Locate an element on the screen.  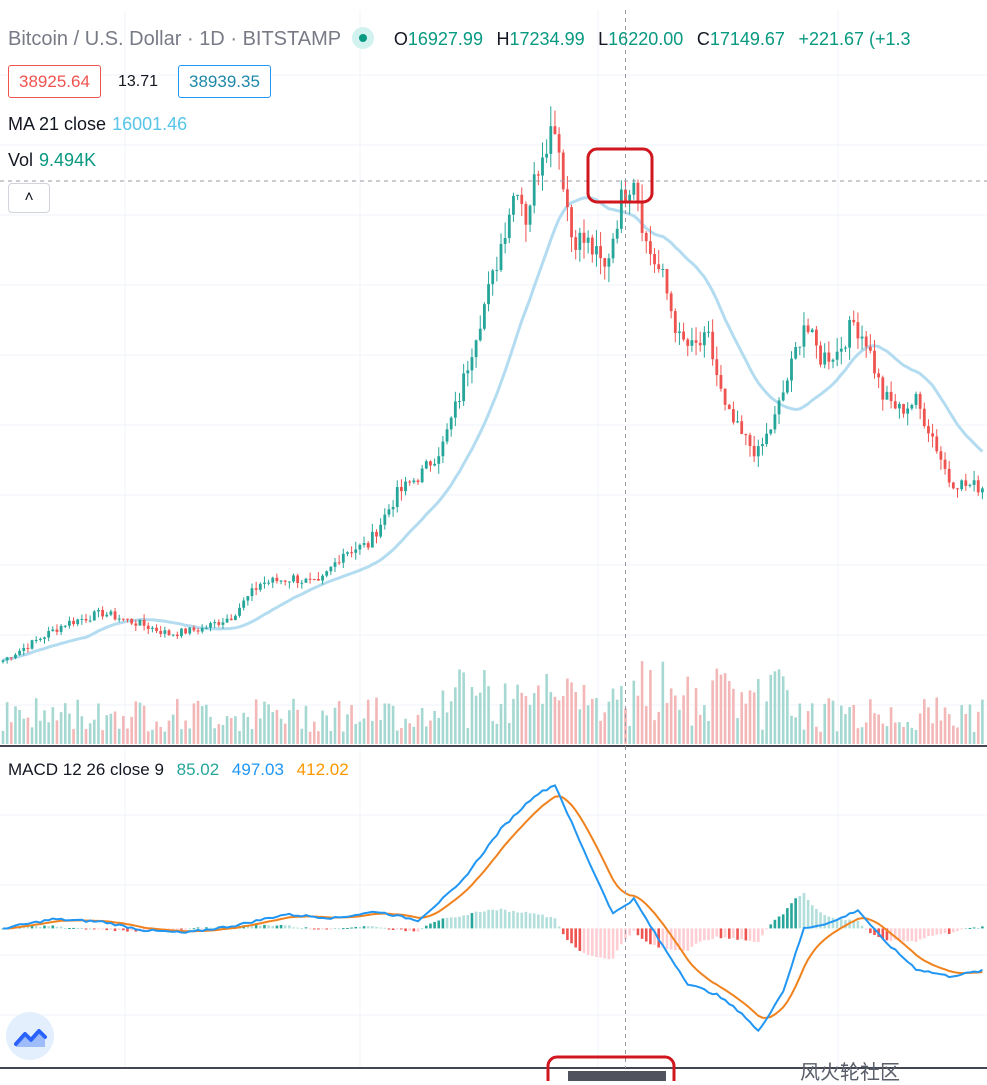
chevron-up-icon: ˄ is located at coordinates (29, 197).